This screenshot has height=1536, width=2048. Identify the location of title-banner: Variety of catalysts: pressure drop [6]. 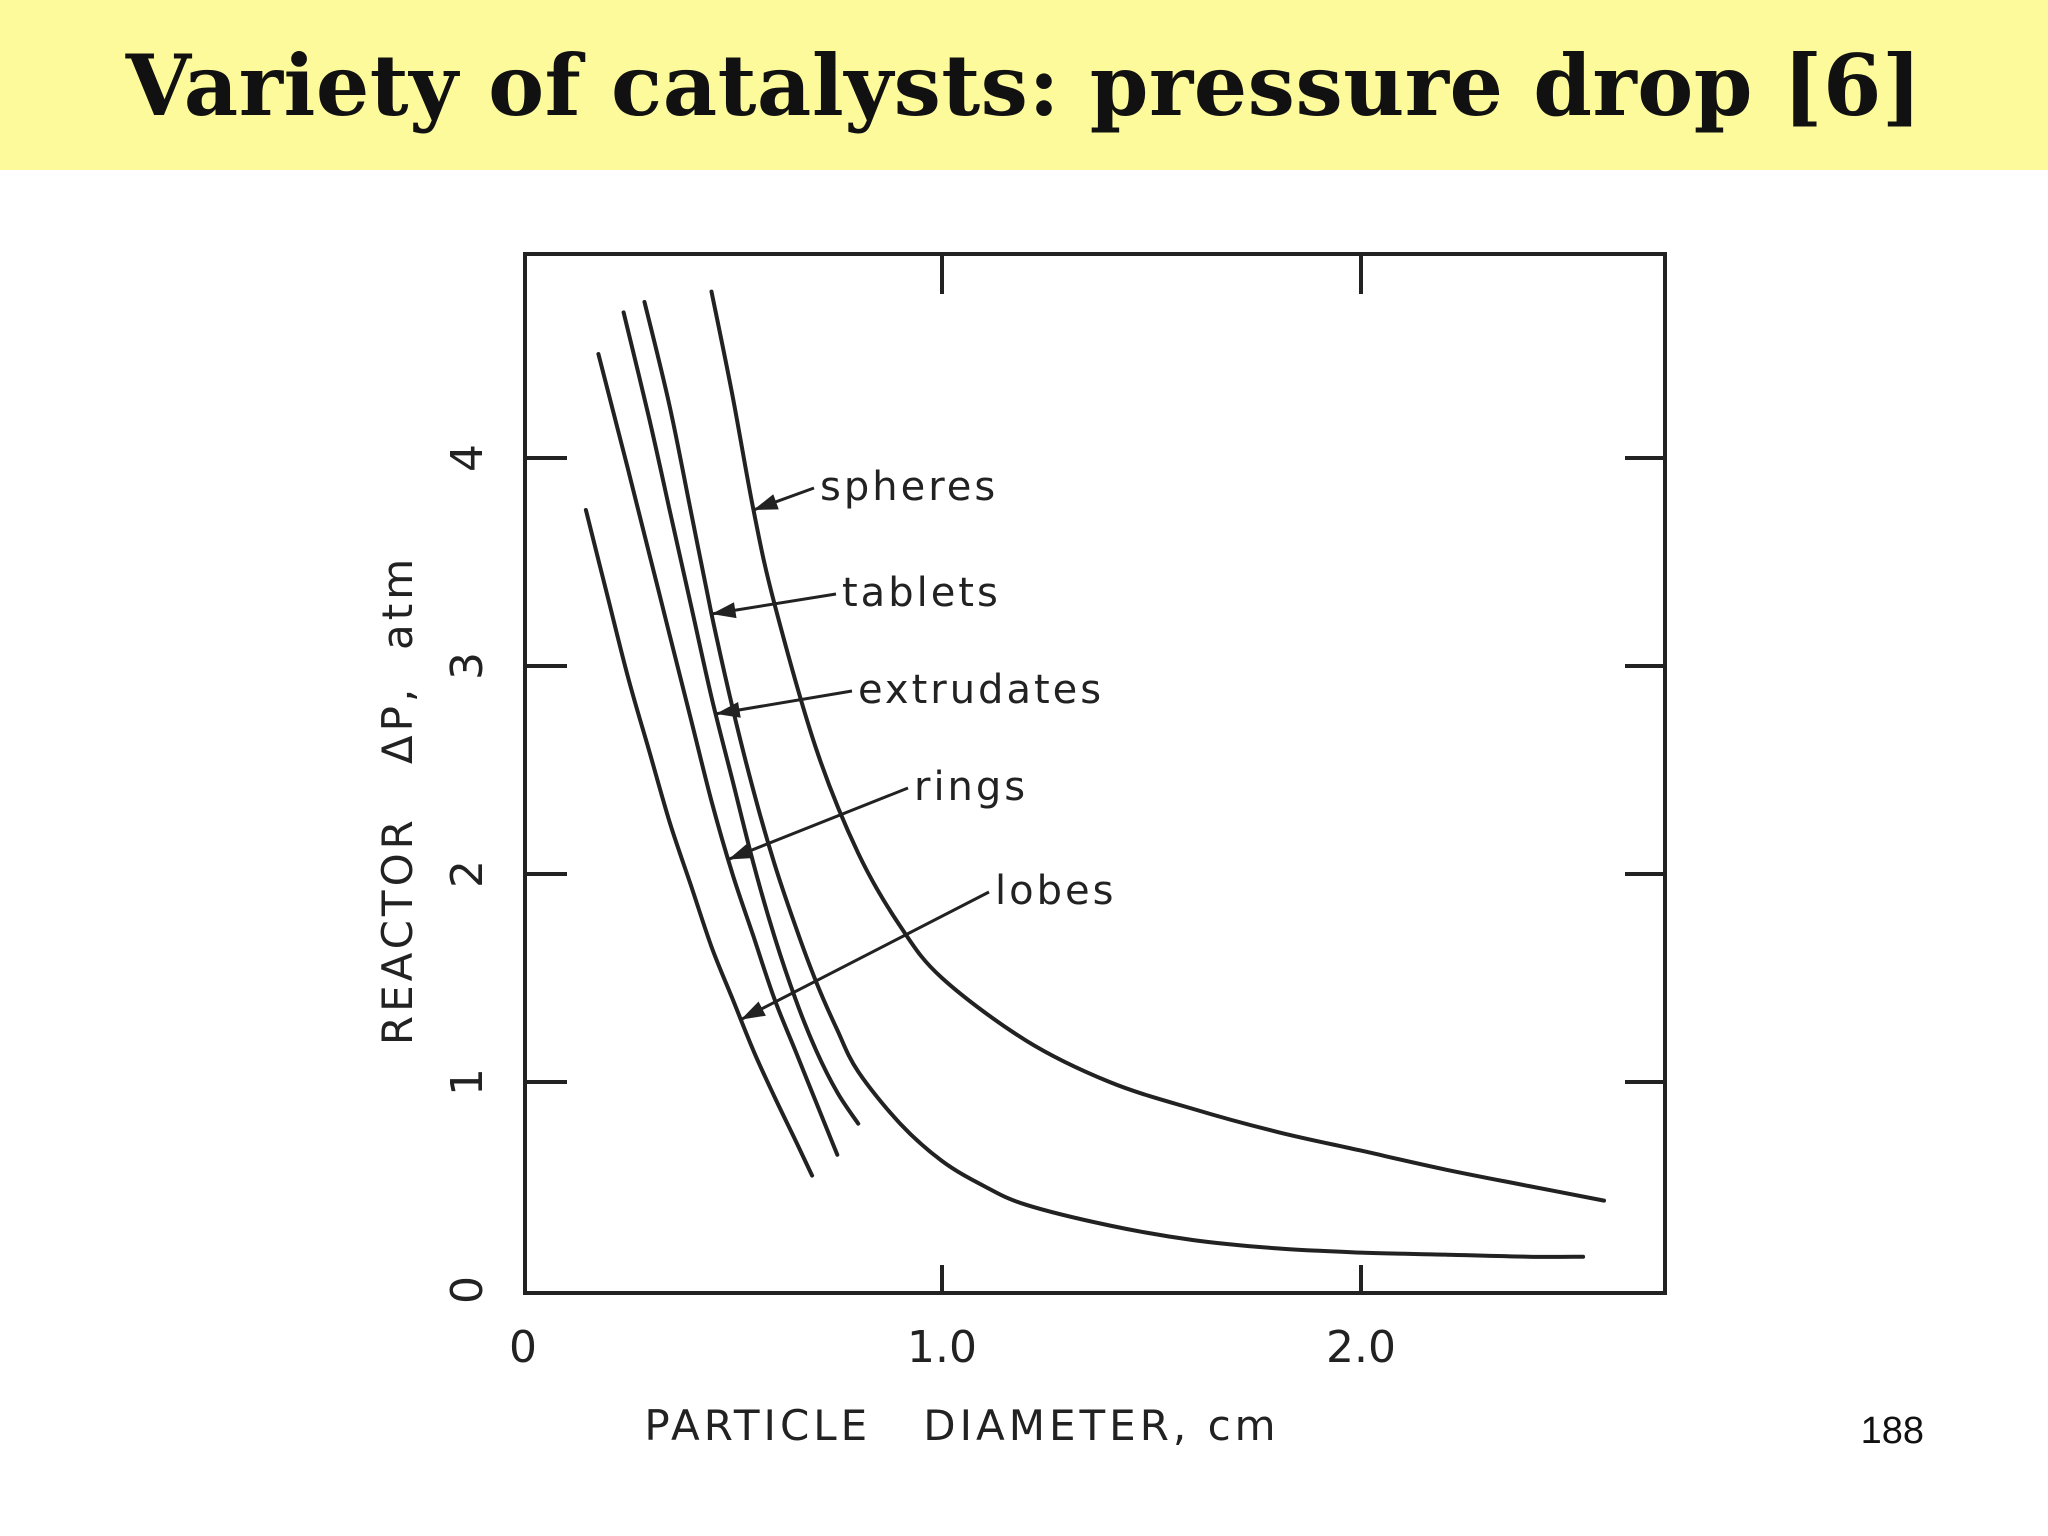
(1024, 85).